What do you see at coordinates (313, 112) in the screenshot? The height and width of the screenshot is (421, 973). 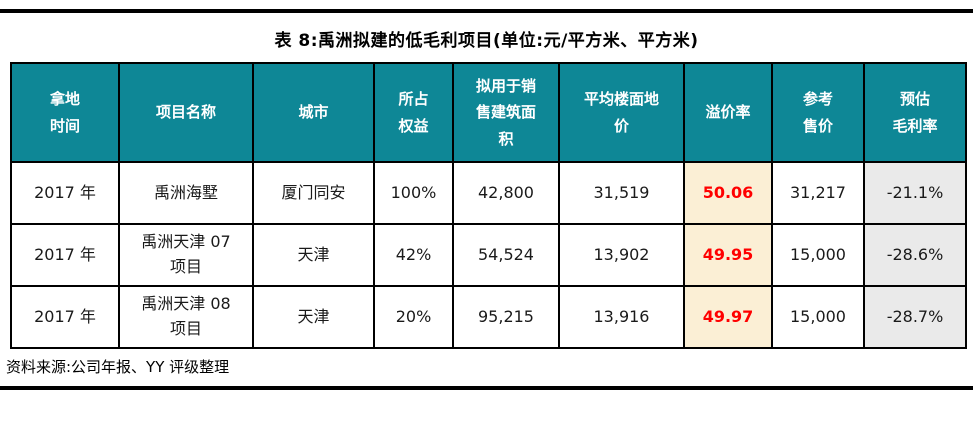 I see `col-header-city: 城市` at bounding box center [313, 112].